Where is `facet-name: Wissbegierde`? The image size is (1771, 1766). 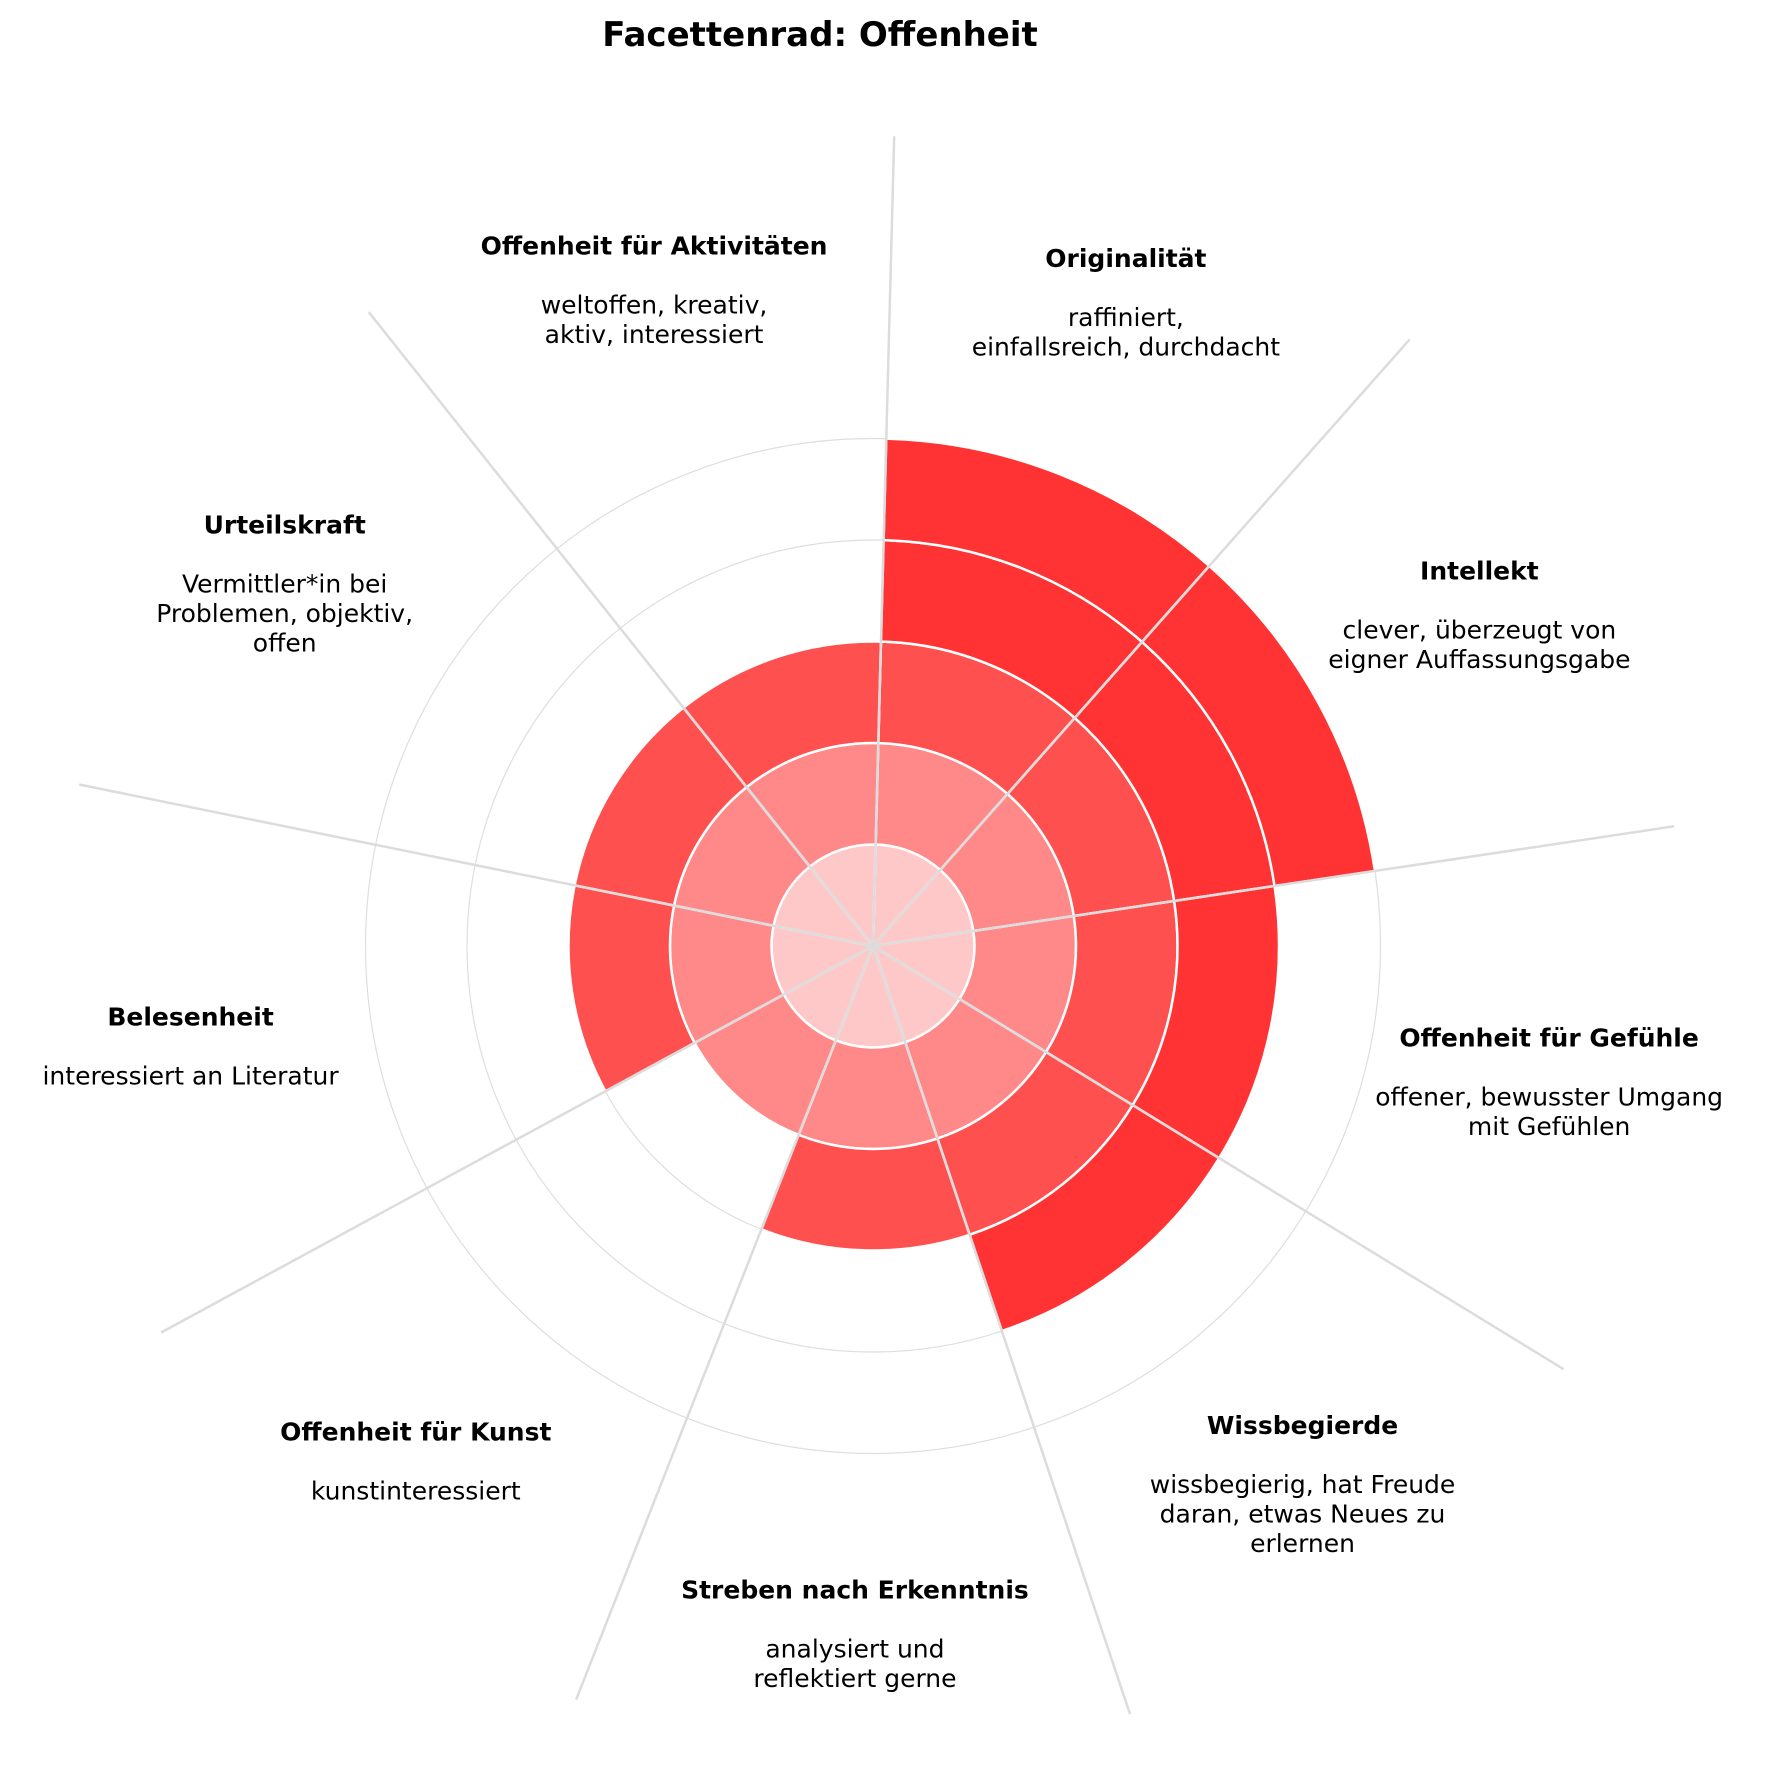 facet-name: Wissbegierde is located at coordinates (1302, 1425).